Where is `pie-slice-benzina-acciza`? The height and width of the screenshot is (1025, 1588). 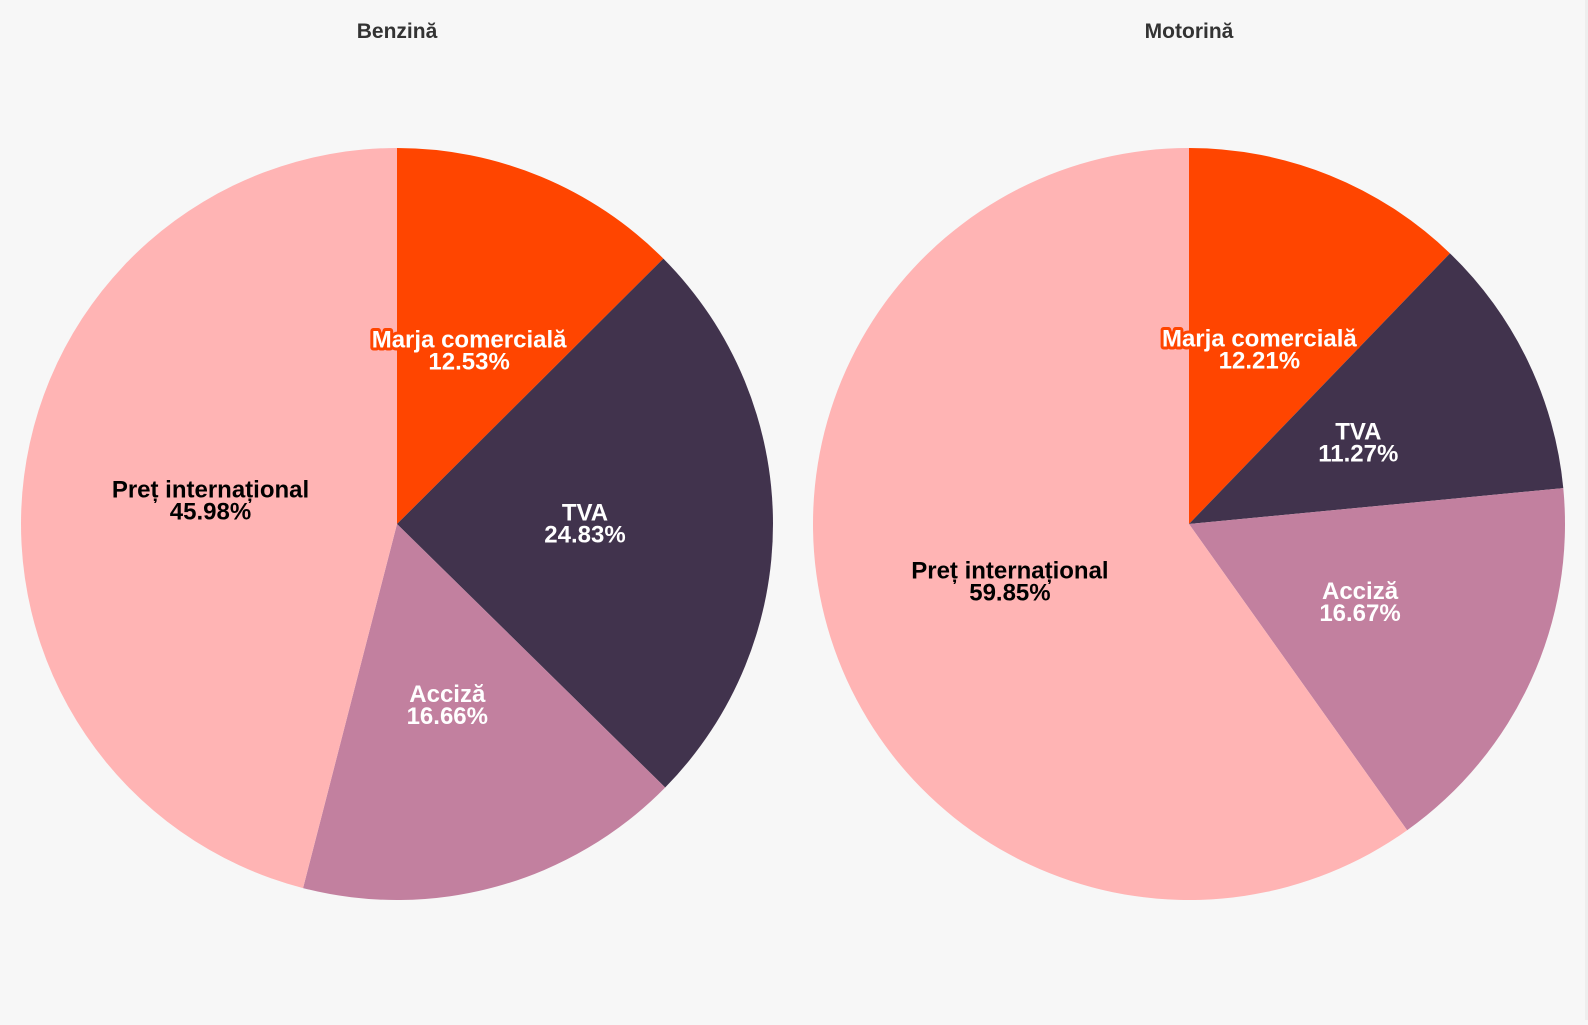
pie-slice-benzina-acciza is located at coordinates (484, 712).